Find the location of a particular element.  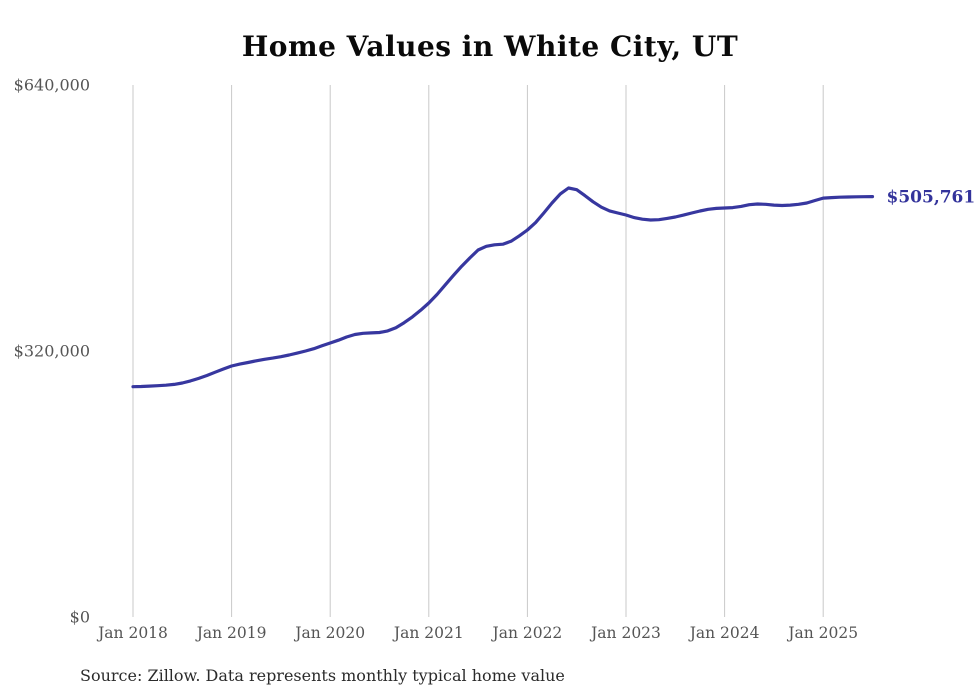

y-axis-tick-label: $640,000 is located at coordinates (52, 85).